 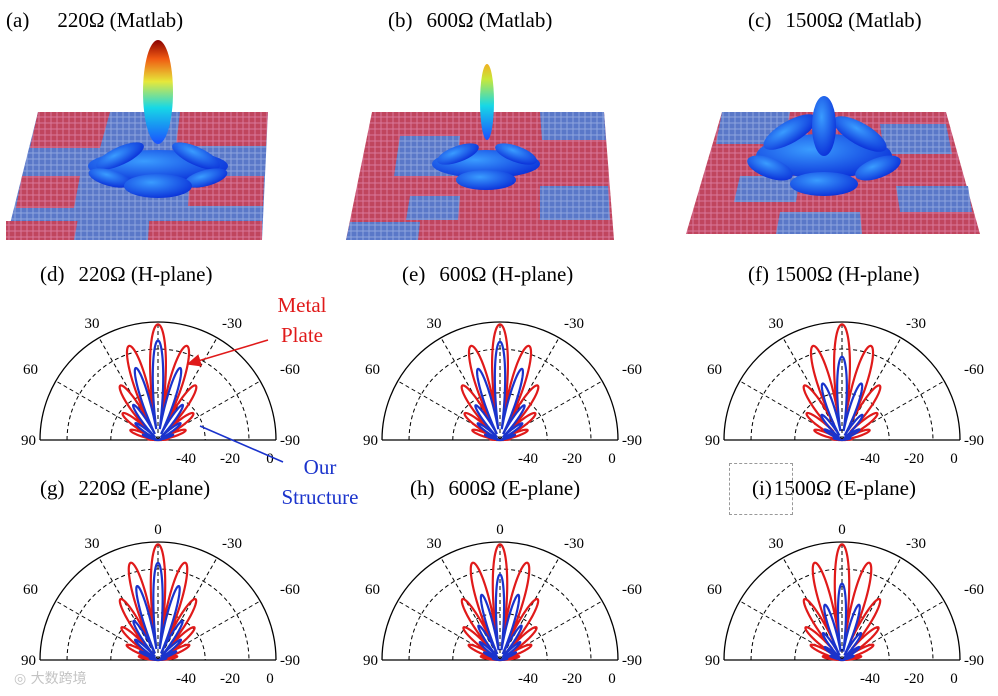 I want to click on caption-d: (d) 220Ω (H-plane), so click(x=126, y=274).